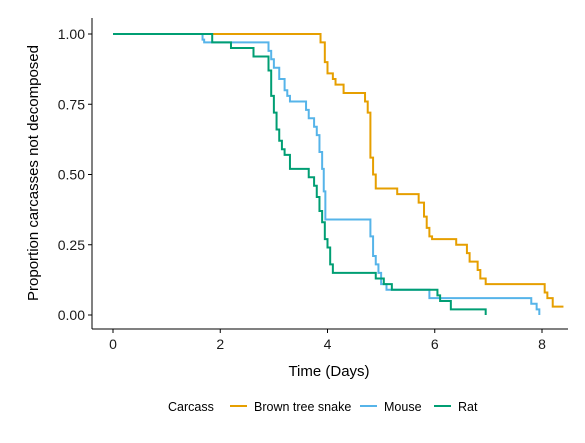 This screenshot has width=585, height=443. What do you see at coordinates (403, 407) in the screenshot?
I see `legend-label-mouse: Mouse` at bounding box center [403, 407].